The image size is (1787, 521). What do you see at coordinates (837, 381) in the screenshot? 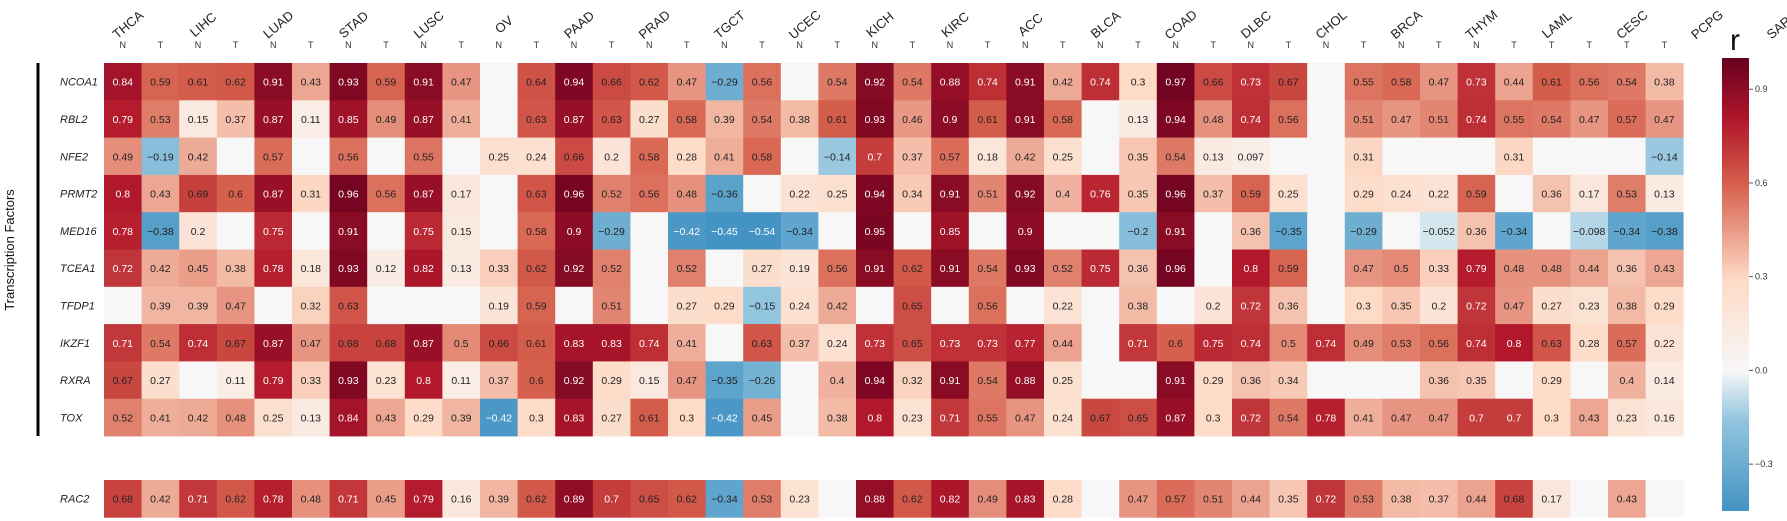
I see `cell-value-RXRA: 0.4` at bounding box center [837, 381].